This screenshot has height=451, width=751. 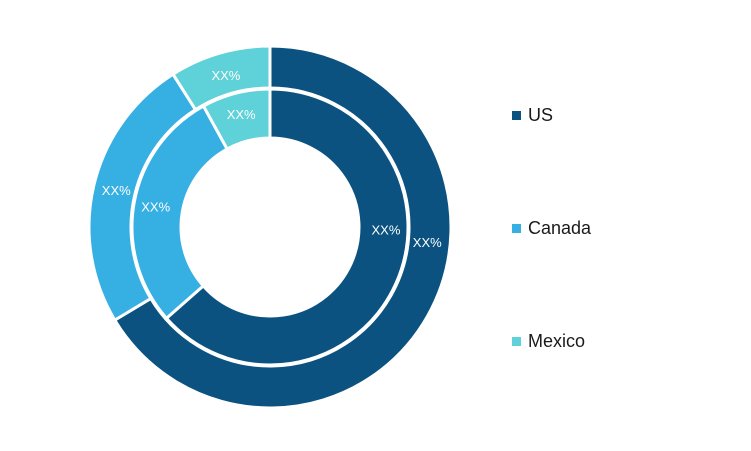 I want to click on legend-label-mexico: Mexico, so click(x=557, y=341).